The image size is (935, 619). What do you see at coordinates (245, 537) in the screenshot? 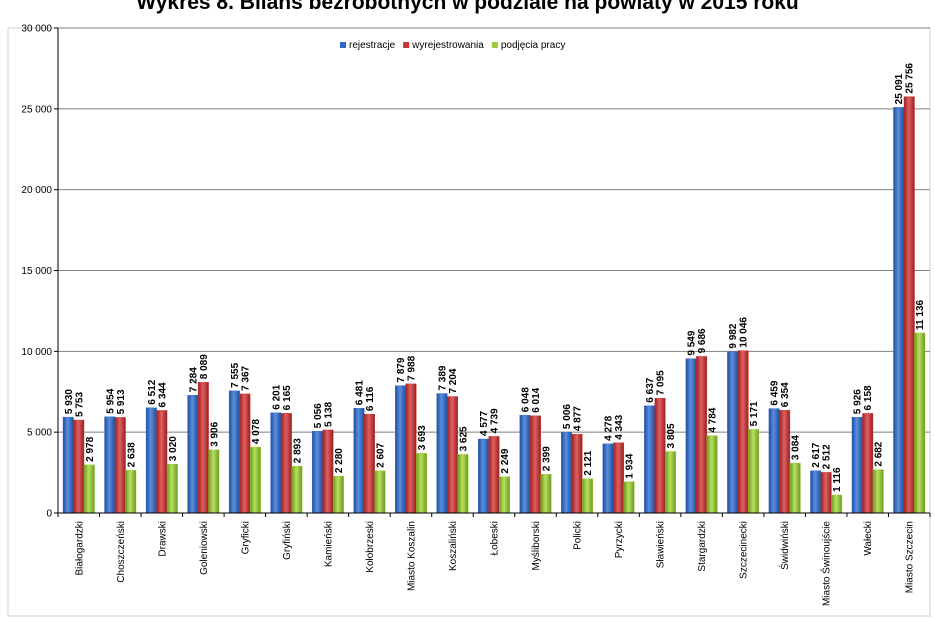
I see `x-tick-label: Gryficki` at bounding box center [245, 537].